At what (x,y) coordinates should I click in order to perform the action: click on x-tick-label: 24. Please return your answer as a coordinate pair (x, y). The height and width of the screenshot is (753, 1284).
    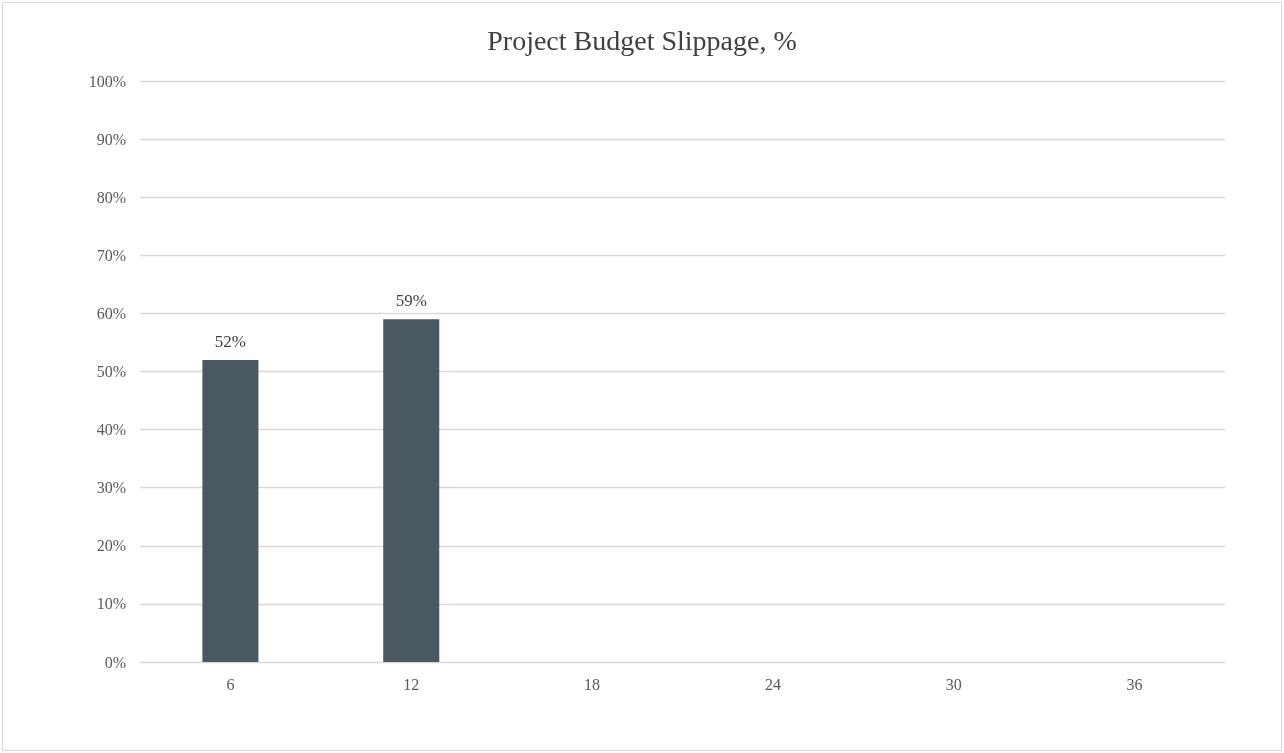
    Looking at the image, I should click on (772, 684).